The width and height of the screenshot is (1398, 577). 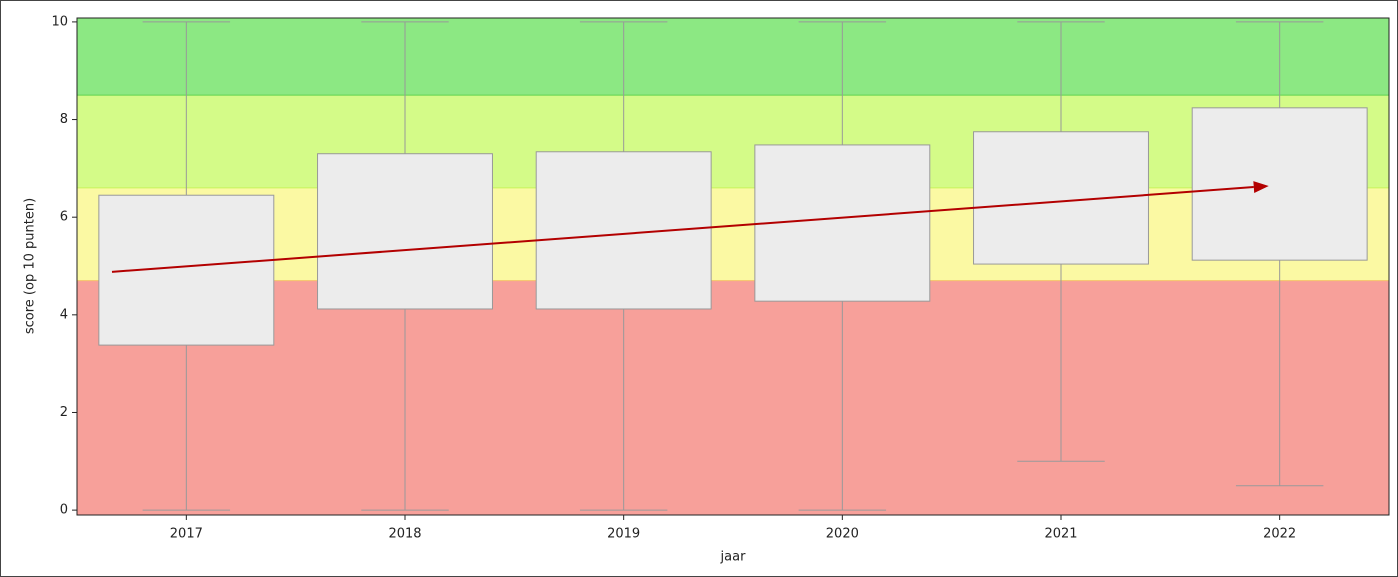 What do you see at coordinates (59, 21) in the screenshot?
I see `y-tick-label: 10` at bounding box center [59, 21].